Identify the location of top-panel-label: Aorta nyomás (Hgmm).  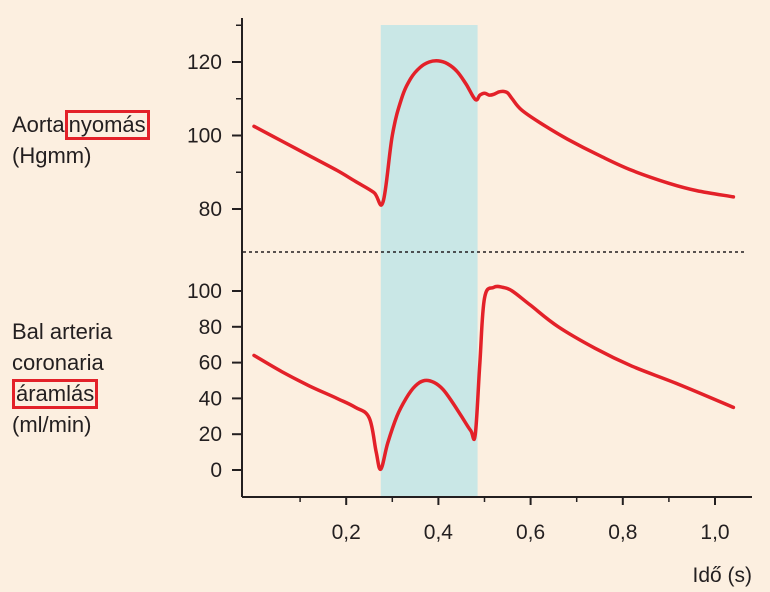
(81, 140).